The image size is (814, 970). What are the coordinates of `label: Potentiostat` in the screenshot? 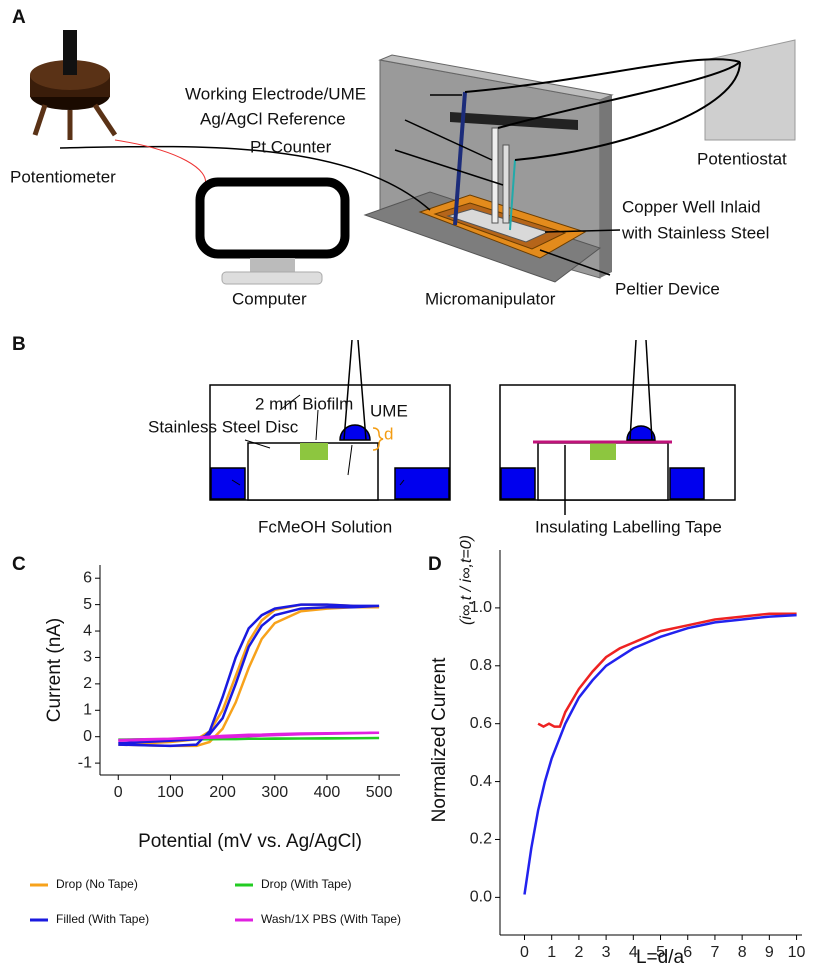 It's located at (742, 158).